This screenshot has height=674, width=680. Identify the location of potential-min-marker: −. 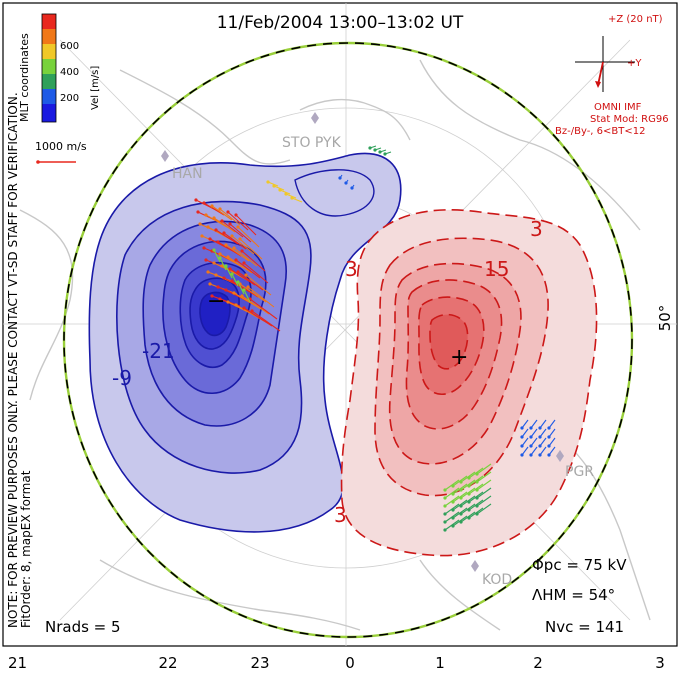
(216, 301).